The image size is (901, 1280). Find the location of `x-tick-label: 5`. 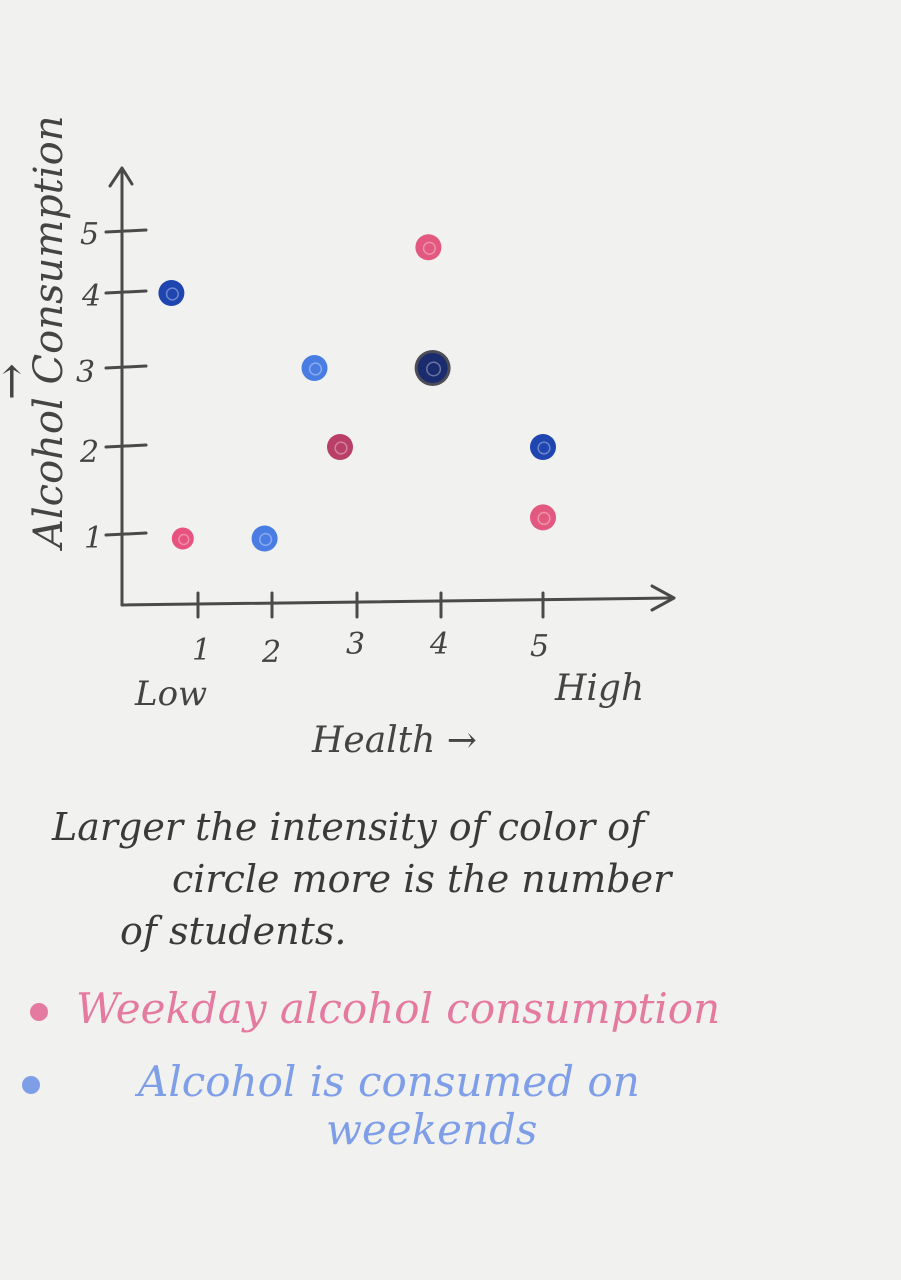

x-tick-label: 5 is located at coordinates (539, 646).